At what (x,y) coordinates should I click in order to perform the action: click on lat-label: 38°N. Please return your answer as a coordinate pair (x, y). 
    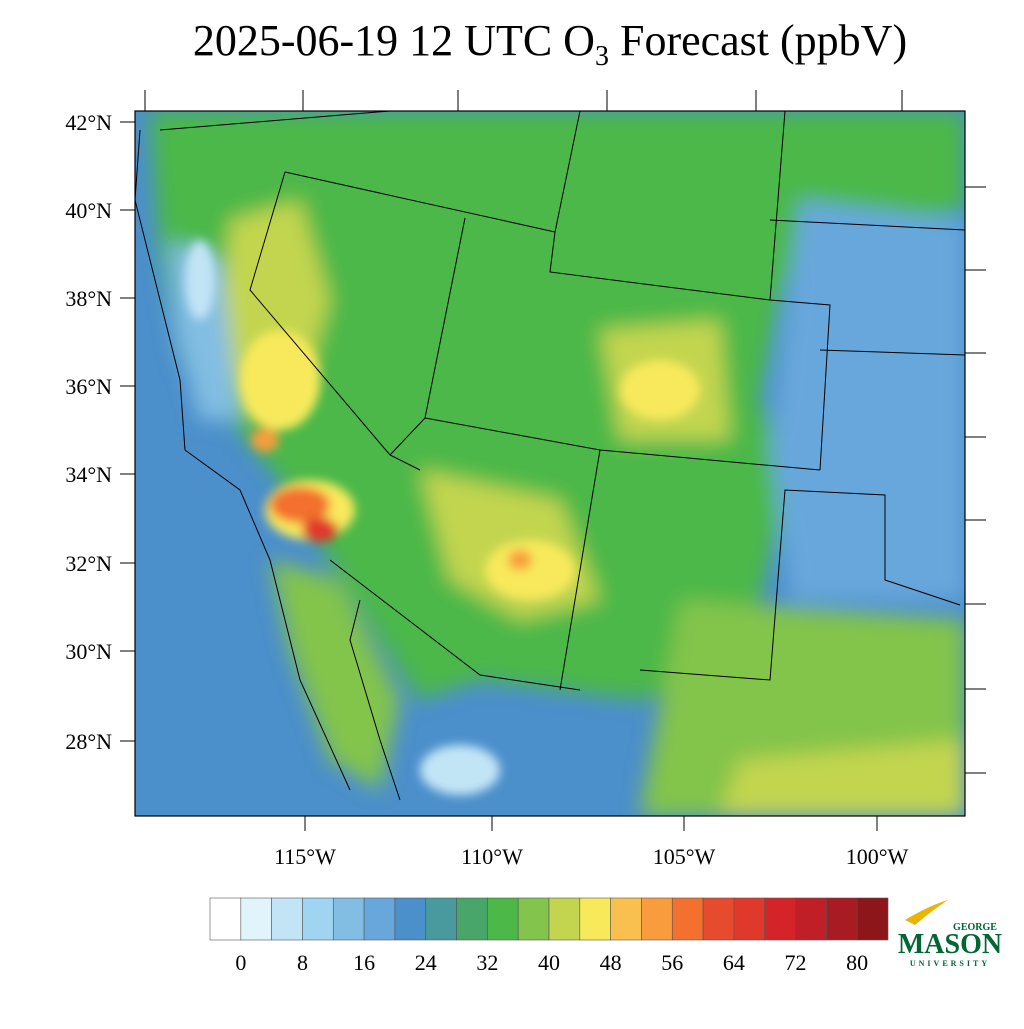
    Looking at the image, I should click on (88, 298).